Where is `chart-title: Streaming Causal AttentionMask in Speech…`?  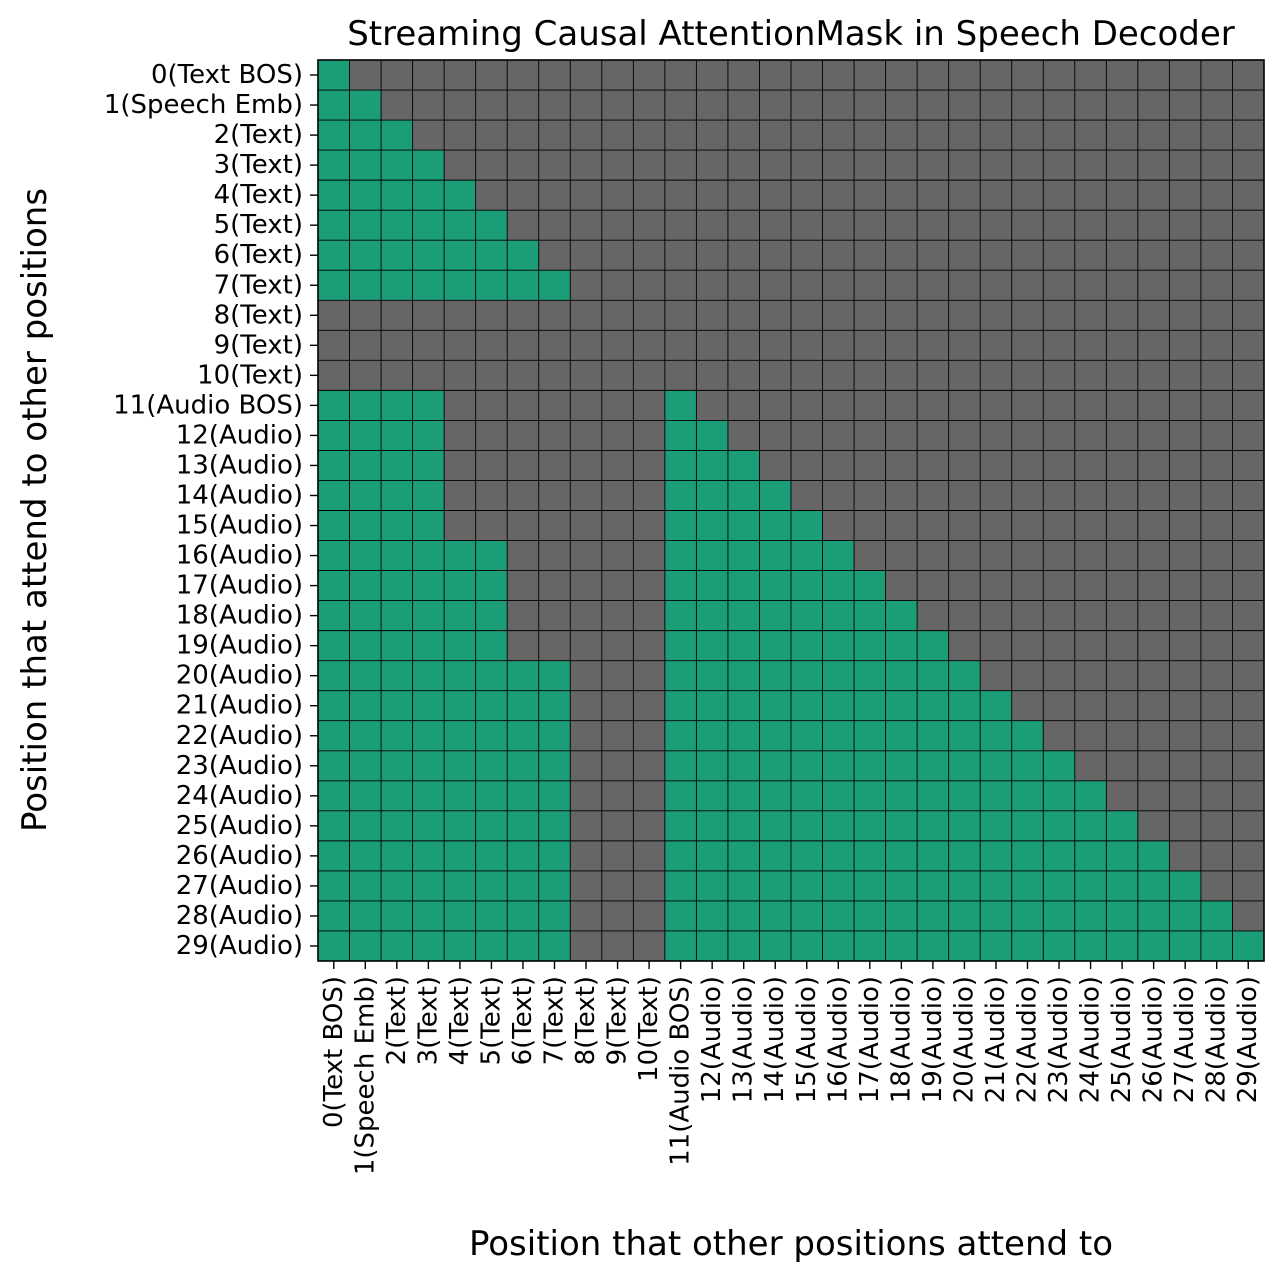 chart-title: Streaming Causal AttentionMask in Speech… is located at coordinates (791, 34).